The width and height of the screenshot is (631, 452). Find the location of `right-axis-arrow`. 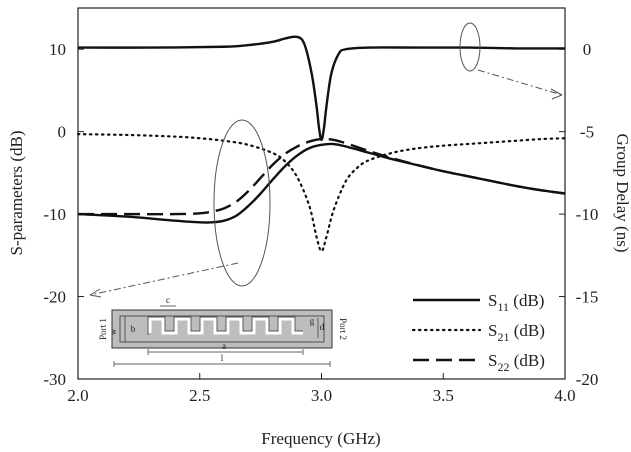

right-axis-arrow is located at coordinates (520, 82).